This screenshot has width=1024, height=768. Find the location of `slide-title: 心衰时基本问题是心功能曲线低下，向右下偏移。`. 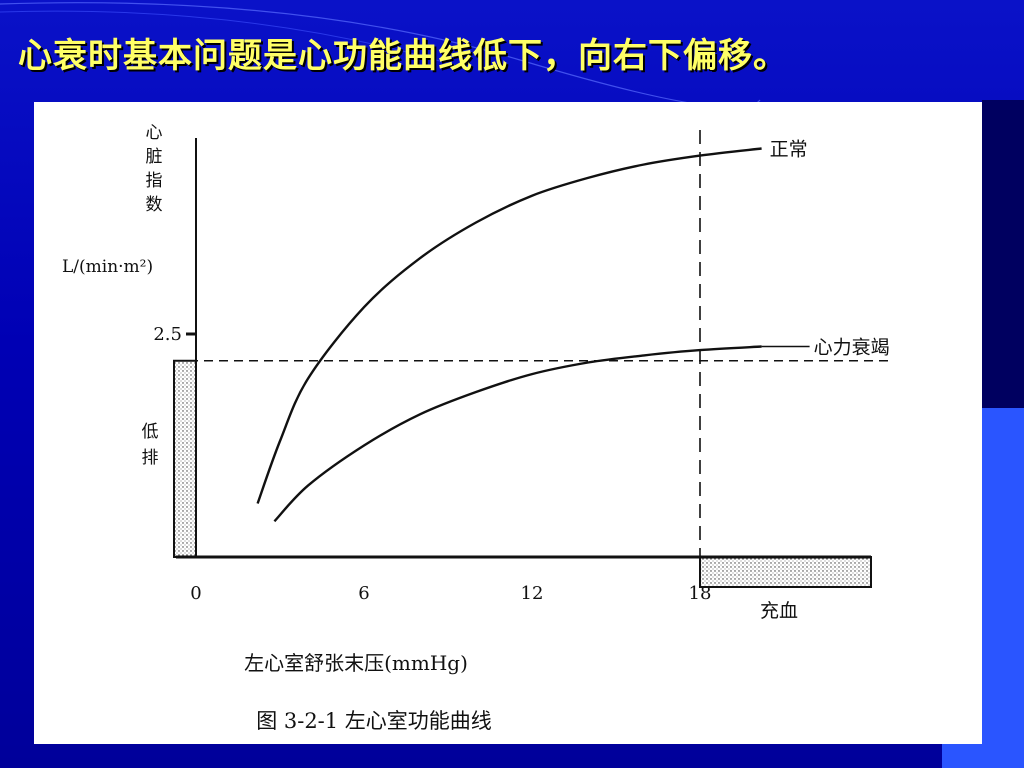

slide-title: 心衰时基本问题是心功能曲线低下，向右下偏移。 is located at coordinates (403, 56).